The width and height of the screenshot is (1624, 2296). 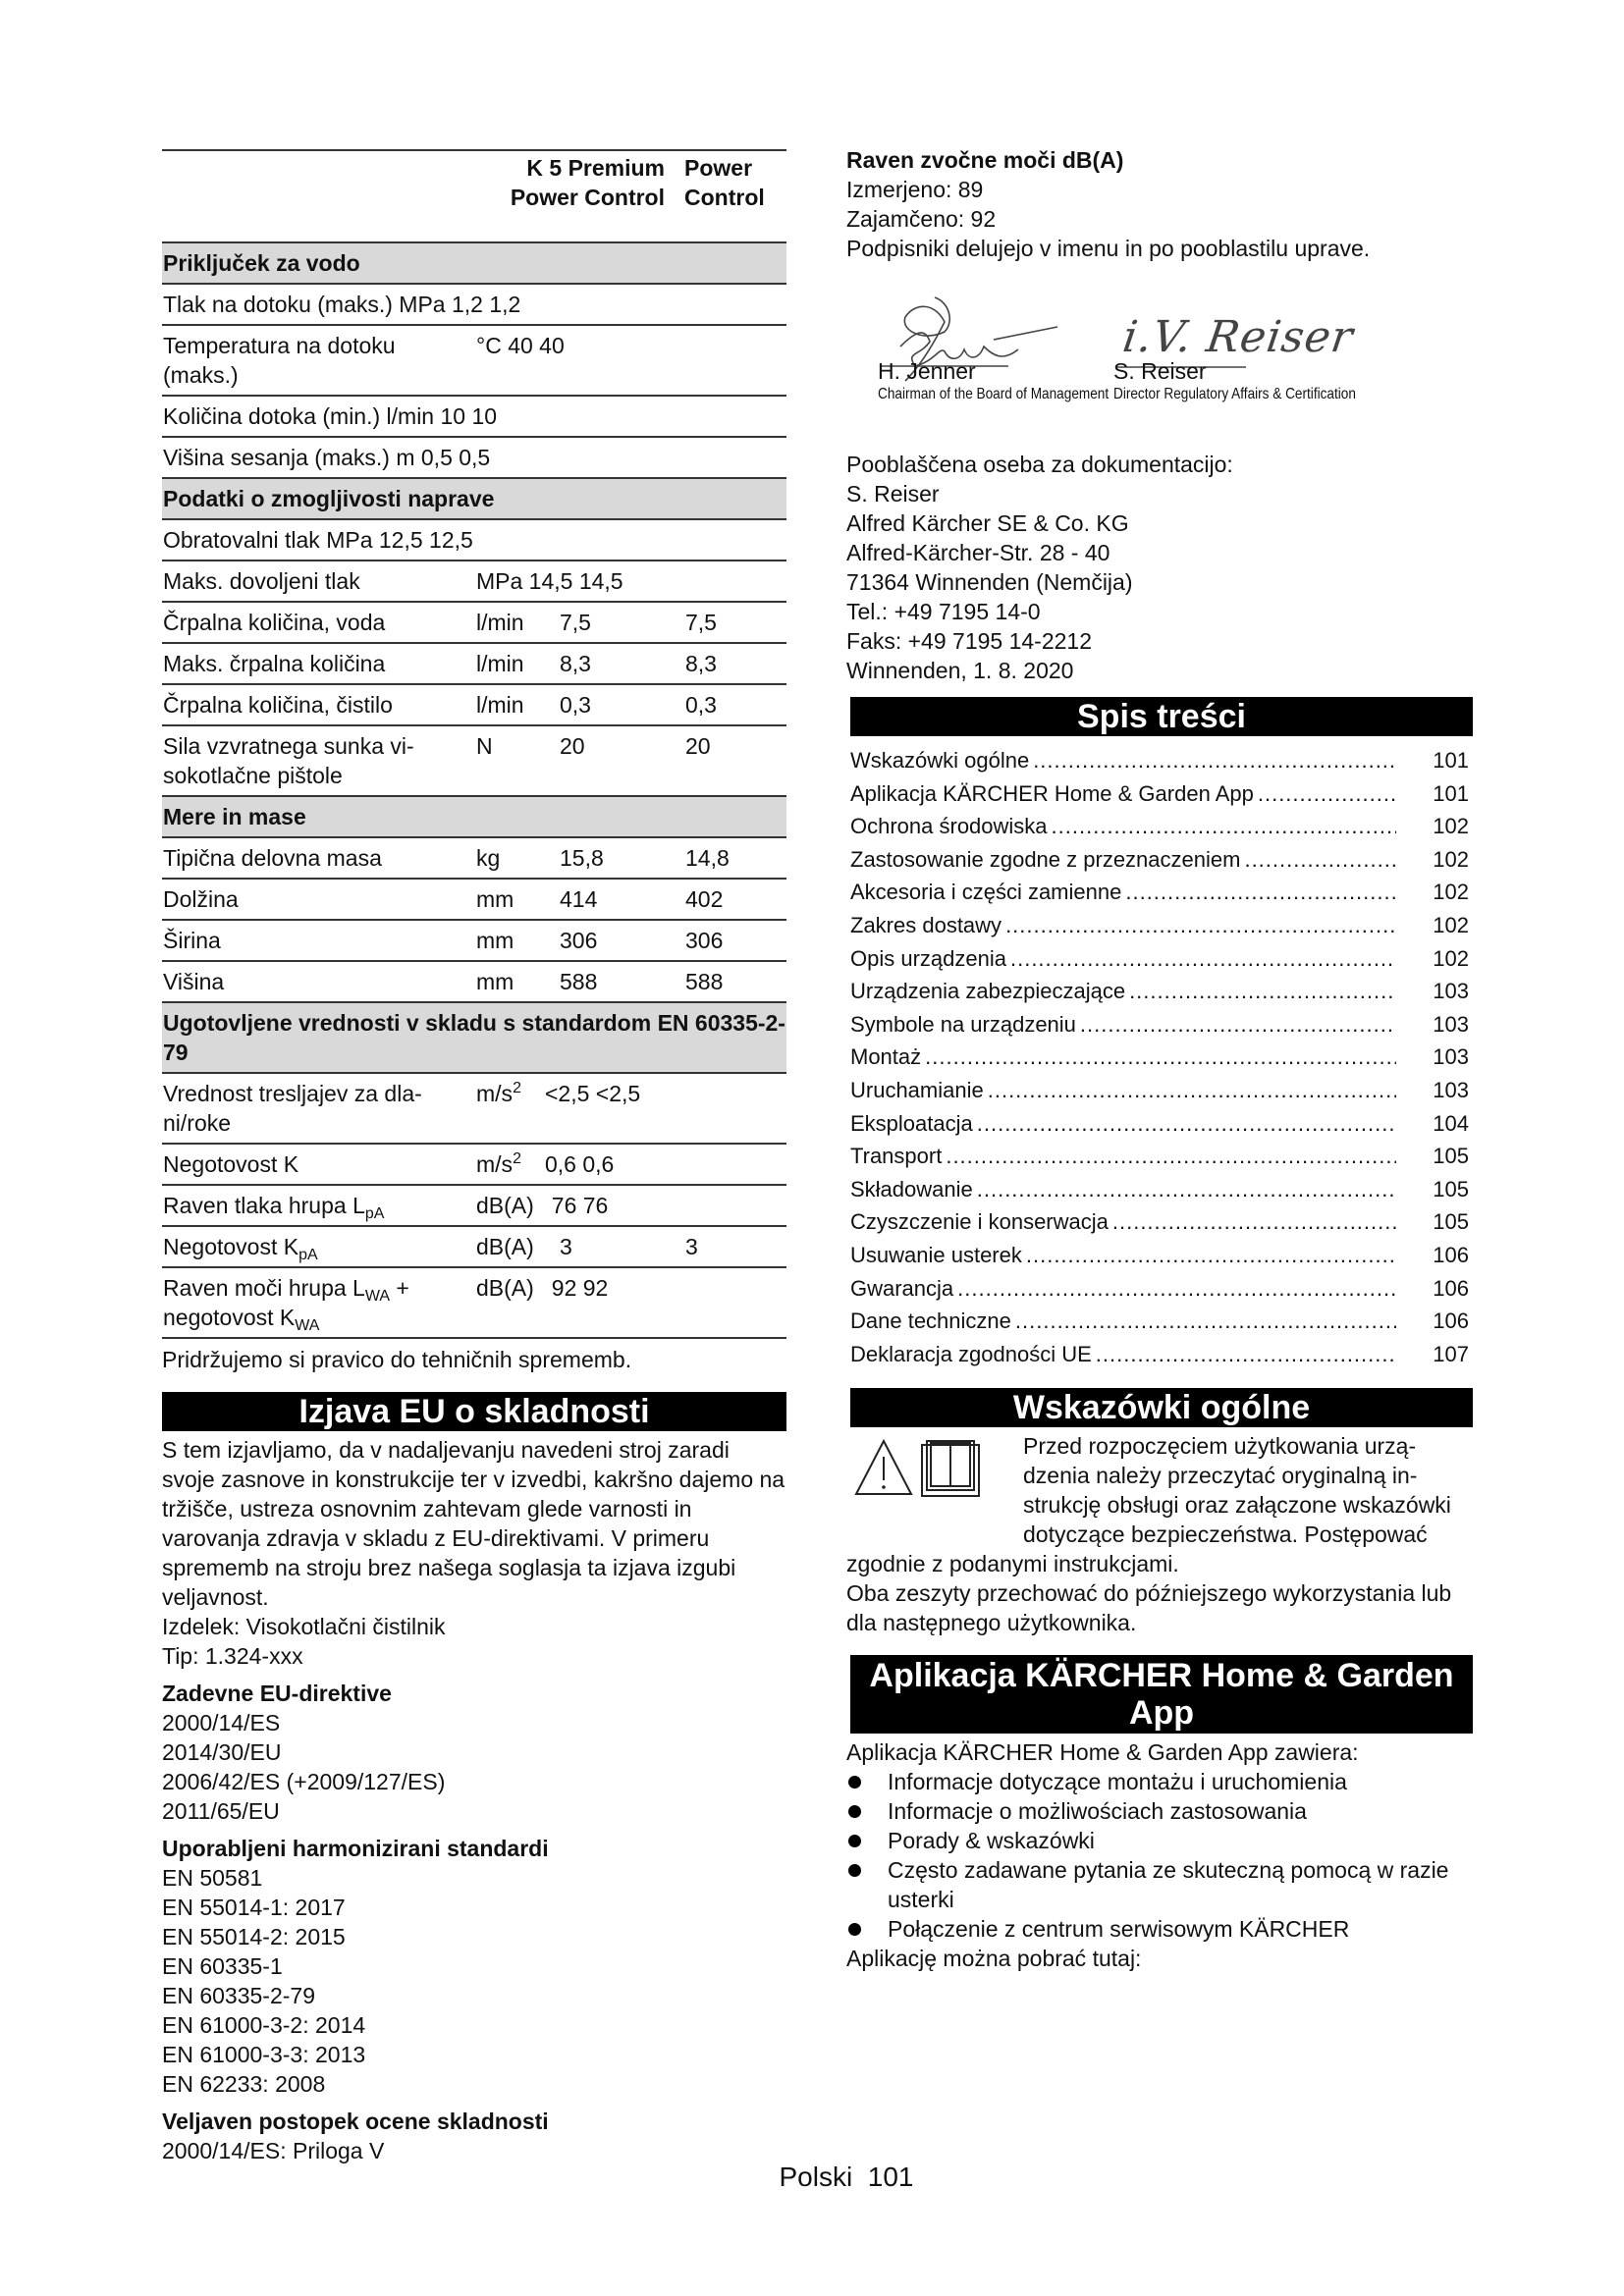 I want to click on app-download: Aplikację można pobrać tutaj:, so click(x=994, y=1959).